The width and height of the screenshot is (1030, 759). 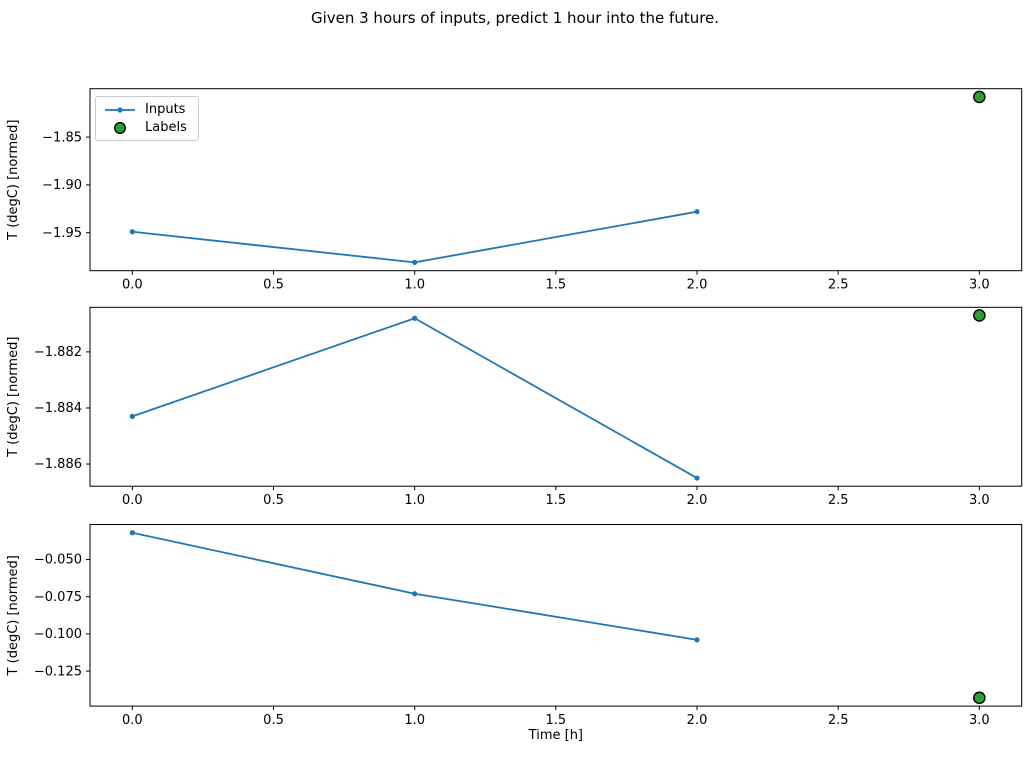 I want to click on inputs-line-icon, so click(x=120, y=109).